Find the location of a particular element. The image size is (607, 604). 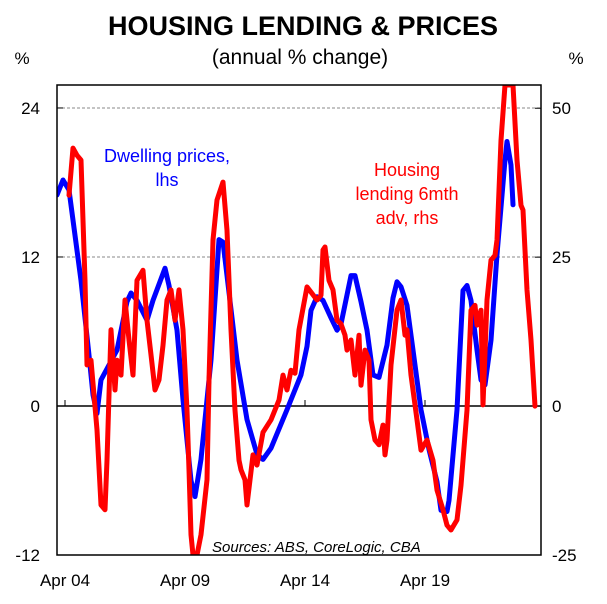

x-tick-label: Apr 09 is located at coordinates (185, 580).